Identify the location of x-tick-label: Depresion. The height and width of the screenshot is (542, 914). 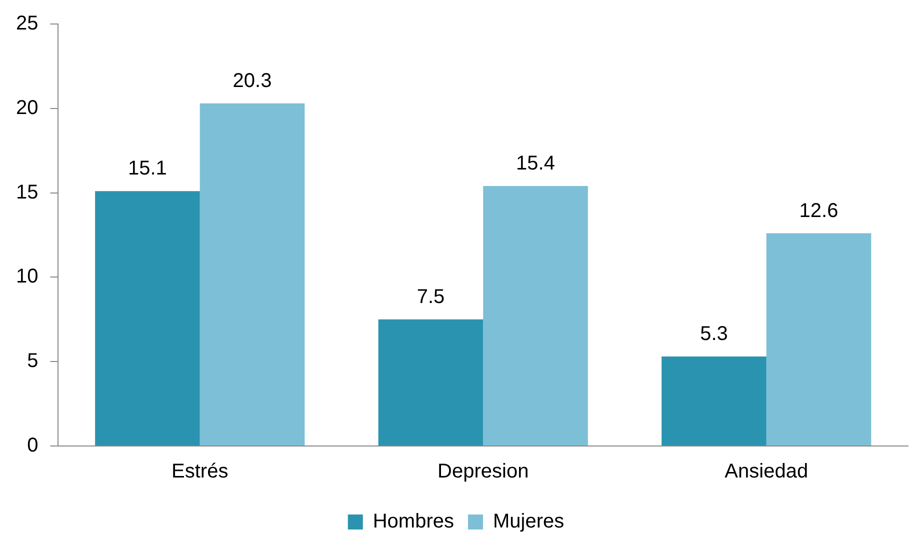
(483, 471).